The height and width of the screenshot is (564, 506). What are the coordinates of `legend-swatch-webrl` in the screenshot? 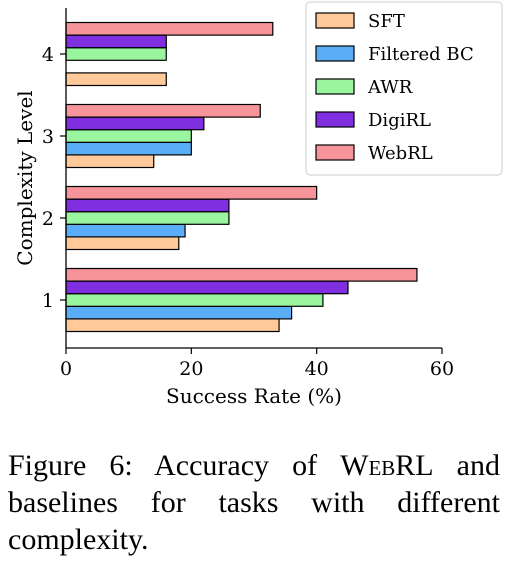 It's located at (335, 152).